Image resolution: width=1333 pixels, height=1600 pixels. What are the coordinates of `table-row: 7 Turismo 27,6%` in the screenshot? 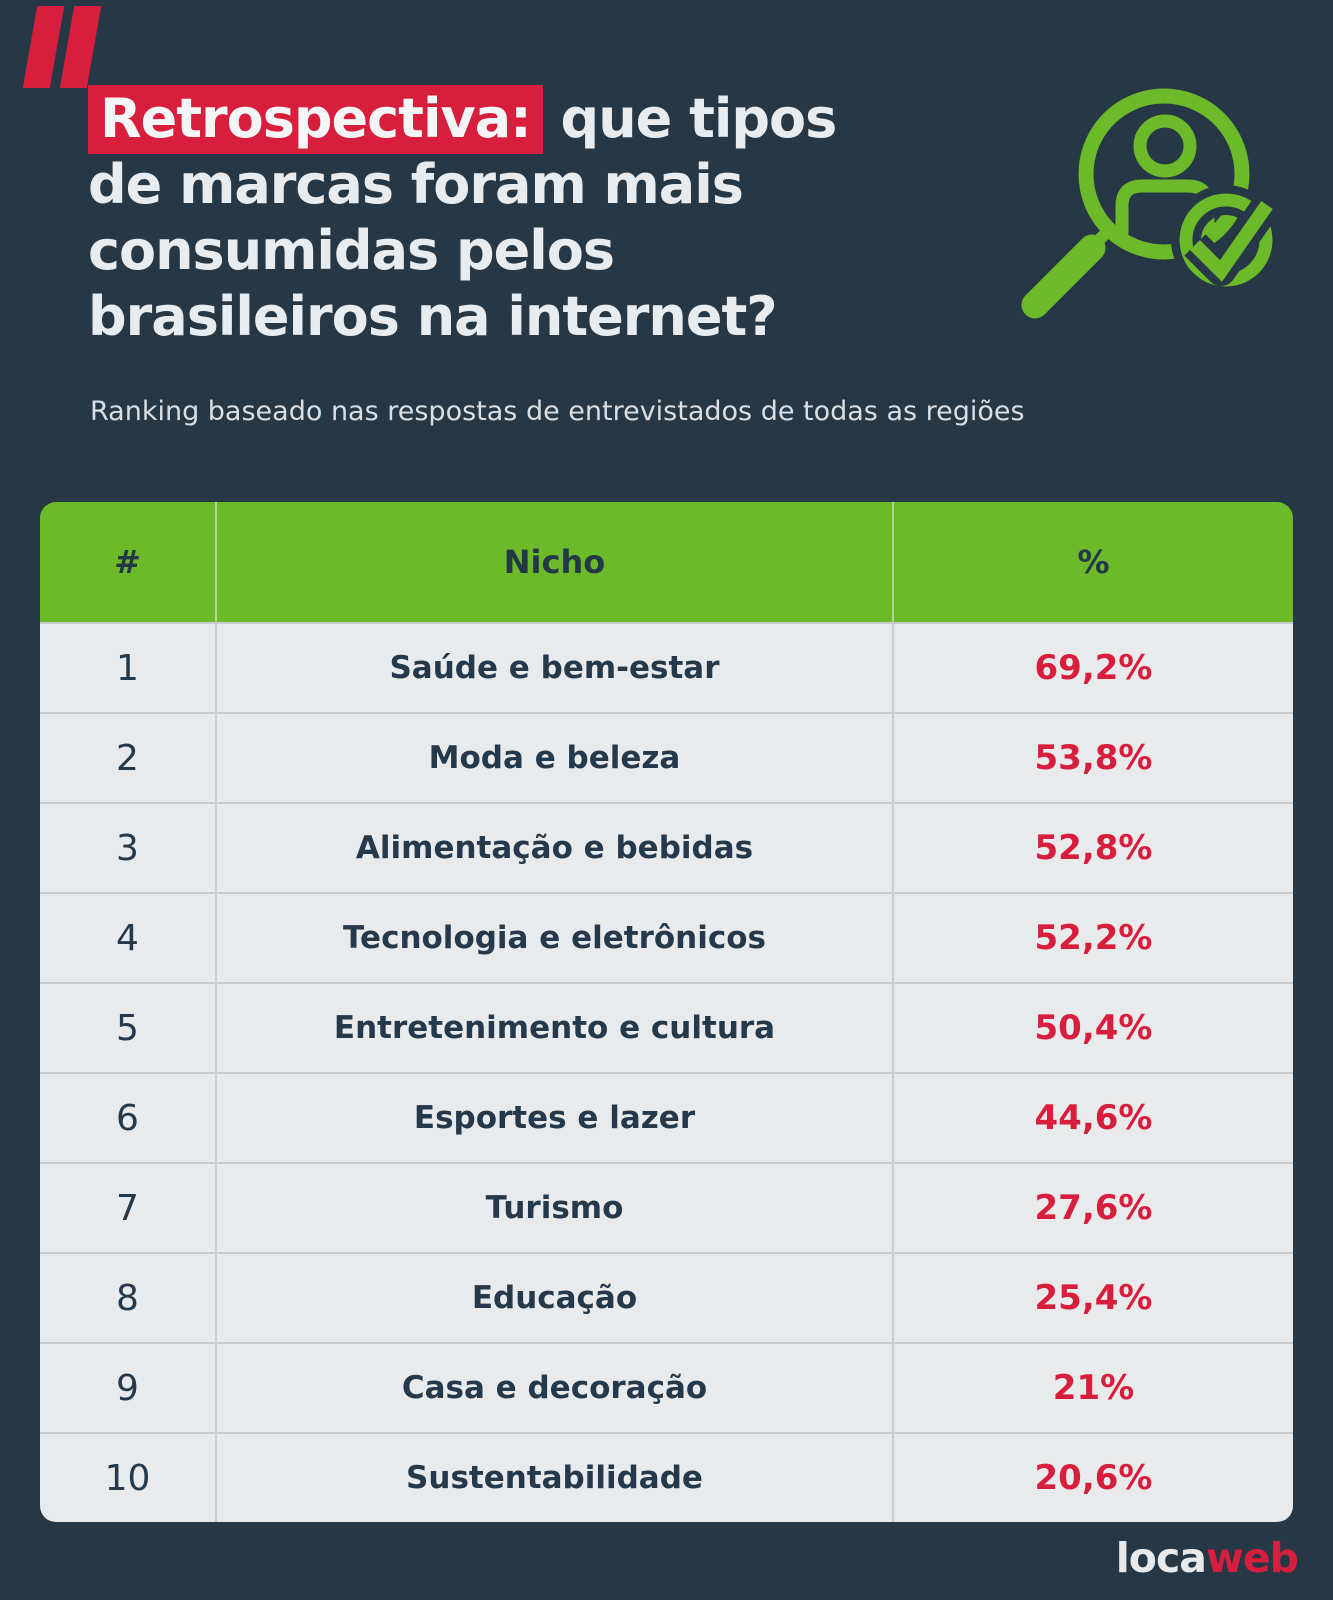 It's located at (666, 1207).